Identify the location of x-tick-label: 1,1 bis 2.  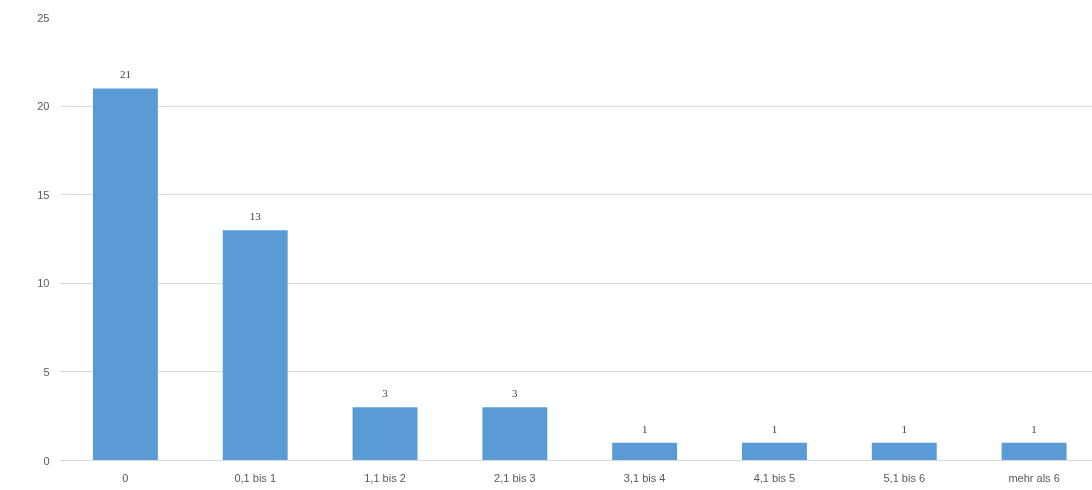
(385, 477).